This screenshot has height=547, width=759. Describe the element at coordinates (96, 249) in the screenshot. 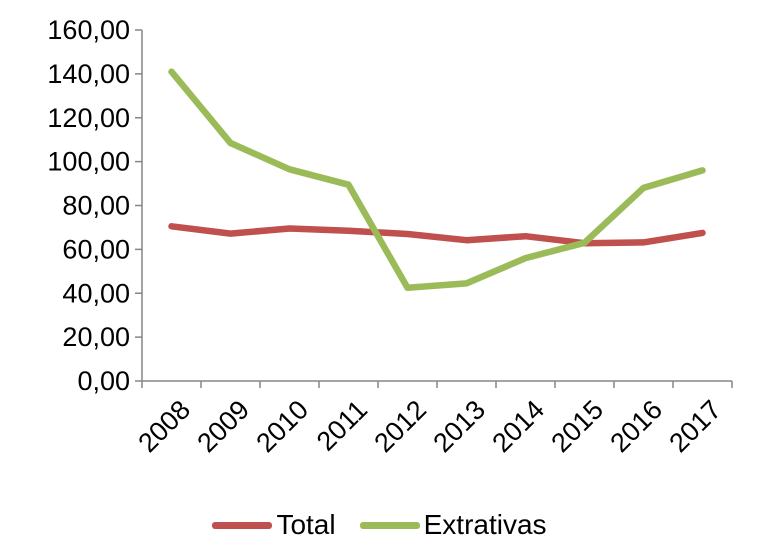

I see `y-tick-label: 60,00` at that location.